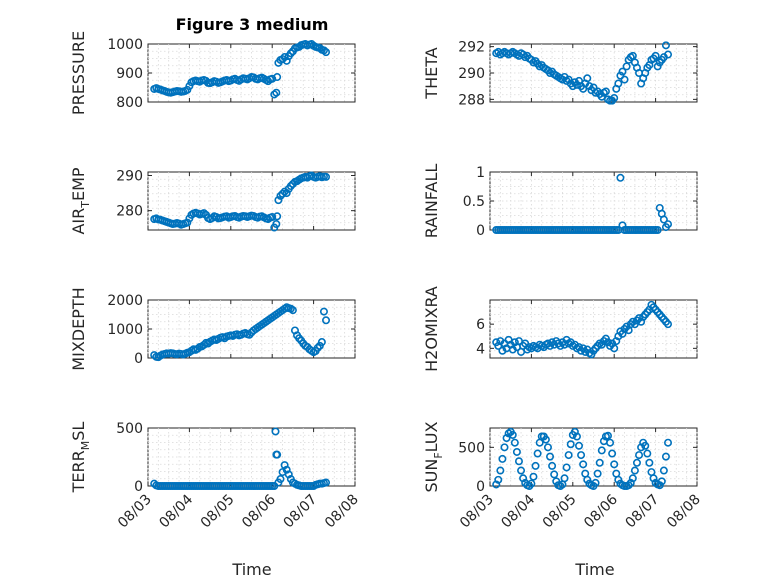 Image resolution: width=778 pixels, height=583 pixels. I want to click on rainfall-y-tick-label: 0, so click(480, 231).